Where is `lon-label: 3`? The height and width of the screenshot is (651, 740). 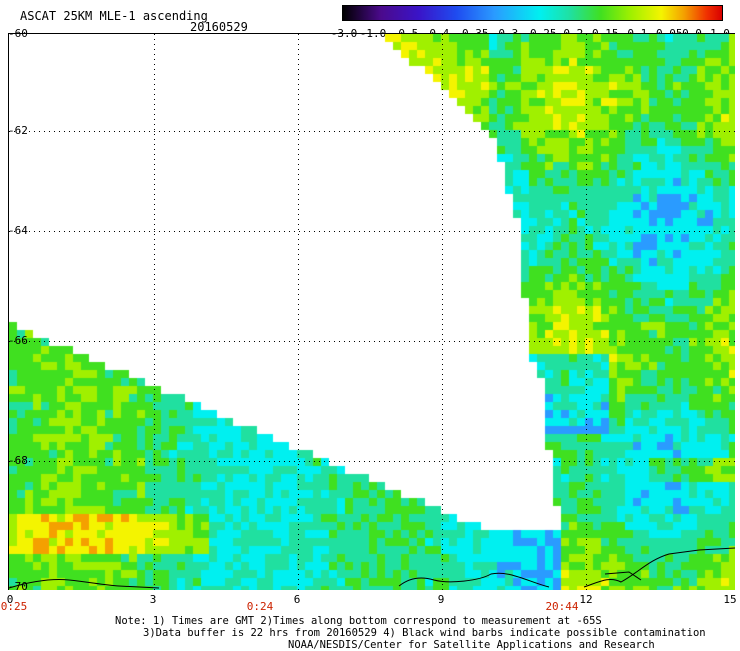 lon-label: 3 is located at coordinates (153, 599).